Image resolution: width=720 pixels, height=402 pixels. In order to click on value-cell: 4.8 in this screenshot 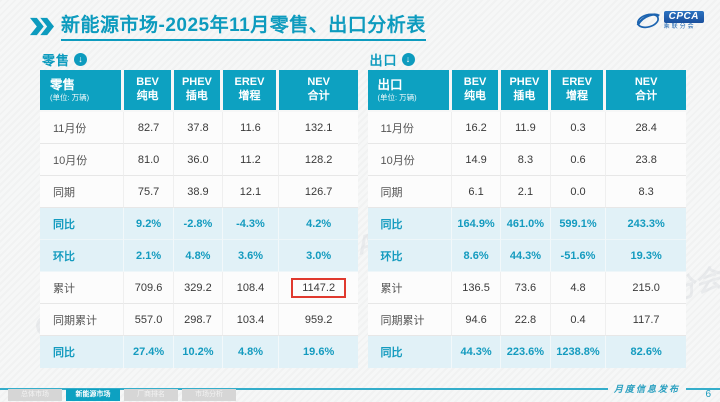, I will do `click(578, 288)`.